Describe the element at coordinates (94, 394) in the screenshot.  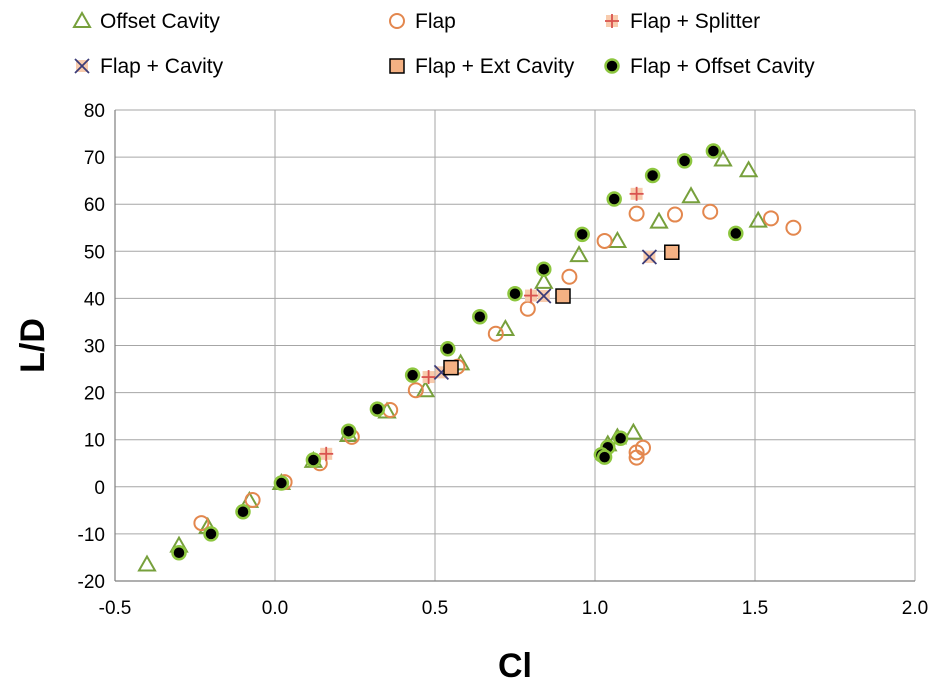
I see `y-tick-label: 20` at that location.